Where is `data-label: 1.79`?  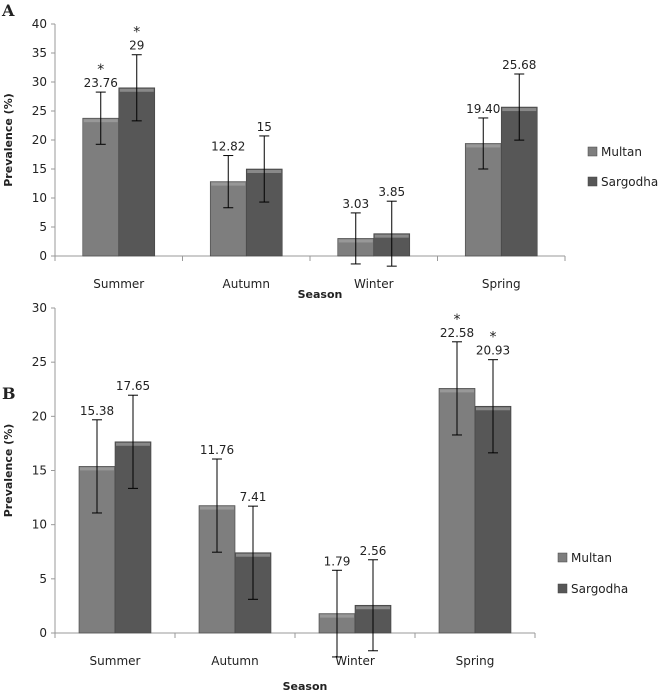 data-label: 1.79 is located at coordinates (337, 561).